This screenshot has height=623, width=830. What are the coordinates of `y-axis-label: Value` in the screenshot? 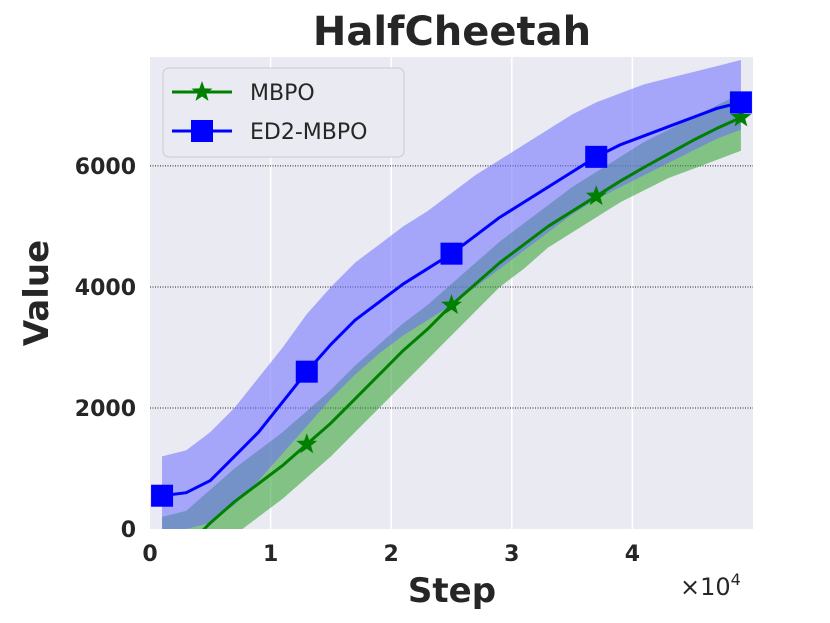 It's located at (37, 293).